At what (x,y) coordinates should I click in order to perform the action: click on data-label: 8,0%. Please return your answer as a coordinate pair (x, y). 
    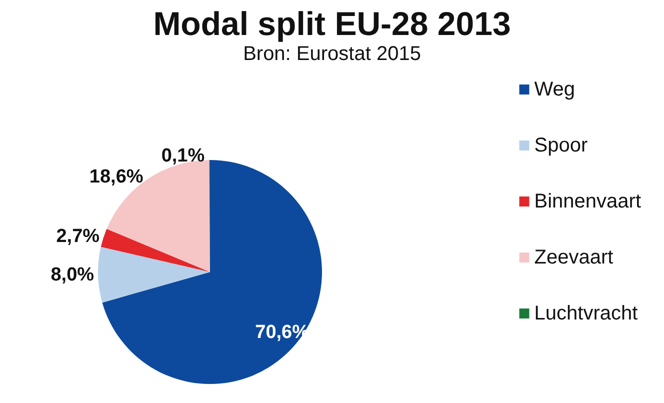
    Looking at the image, I should click on (72, 275).